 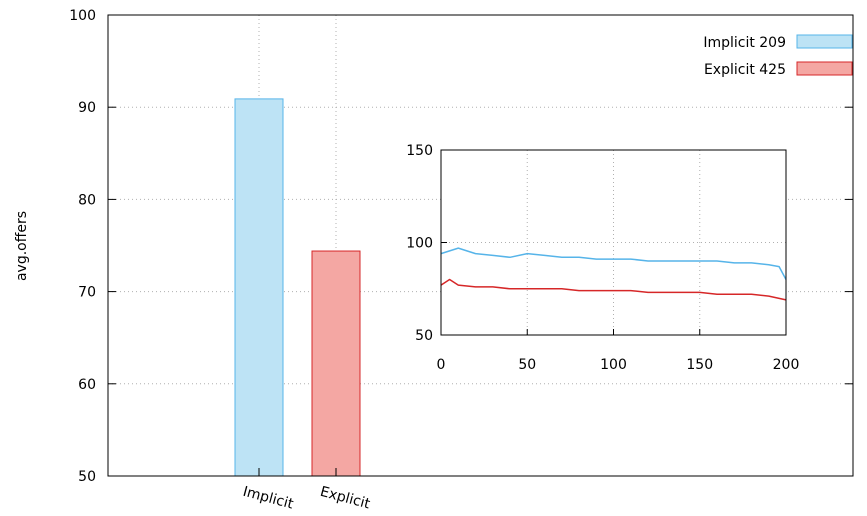 What do you see at coordinates (441, 365) in the screenshot?
I see `inset-x-tick-label: 0` at bounding box center [441, 365].